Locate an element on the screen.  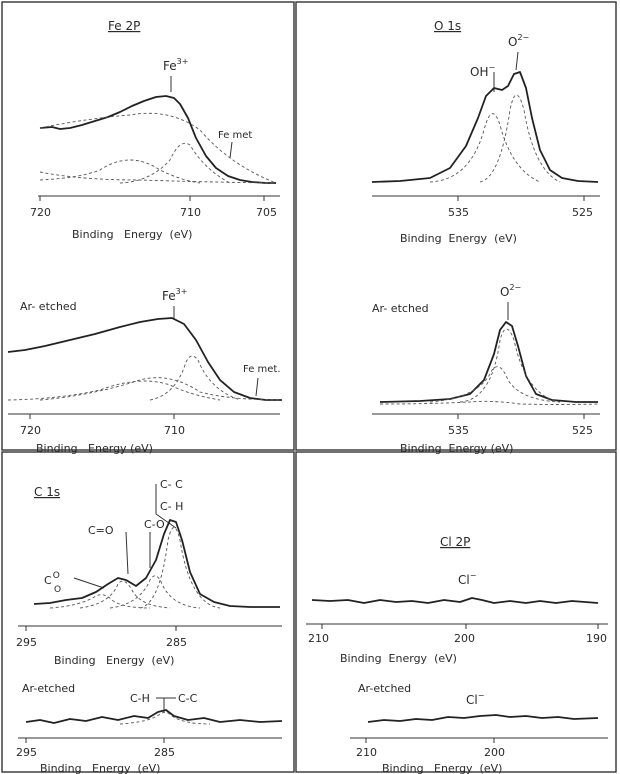
fe3-label: Fe3+ is located at coordinates (175, 65).